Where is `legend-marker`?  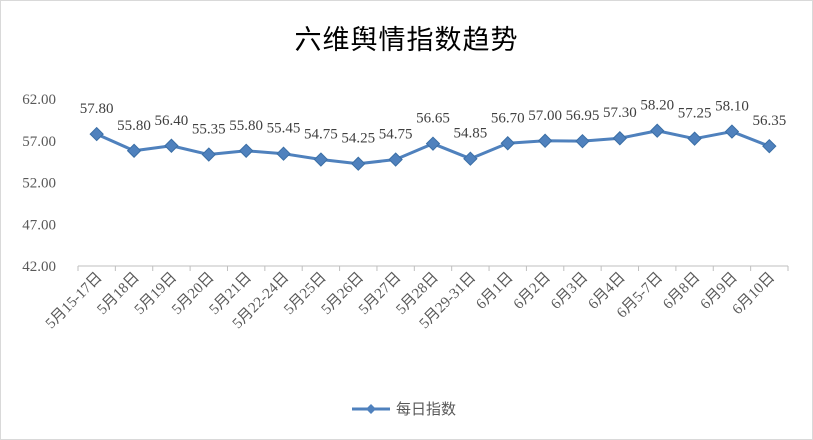
legend-marker is located at coordinates (371, 409).